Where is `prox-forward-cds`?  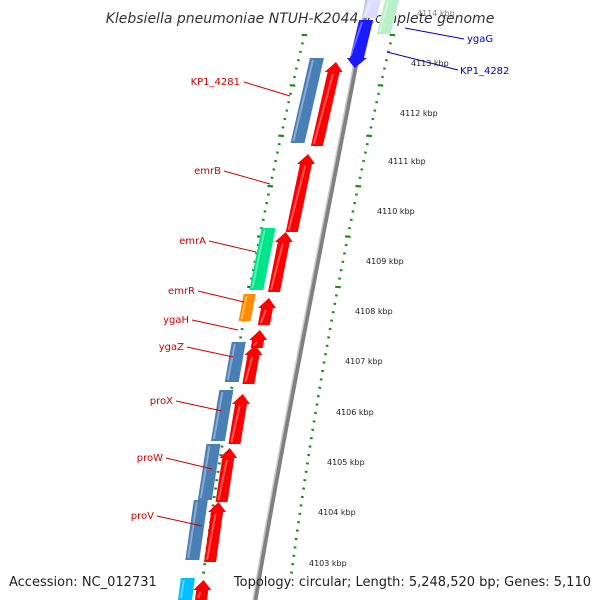
prox-forward-cds is located at coordinates (239, 419).